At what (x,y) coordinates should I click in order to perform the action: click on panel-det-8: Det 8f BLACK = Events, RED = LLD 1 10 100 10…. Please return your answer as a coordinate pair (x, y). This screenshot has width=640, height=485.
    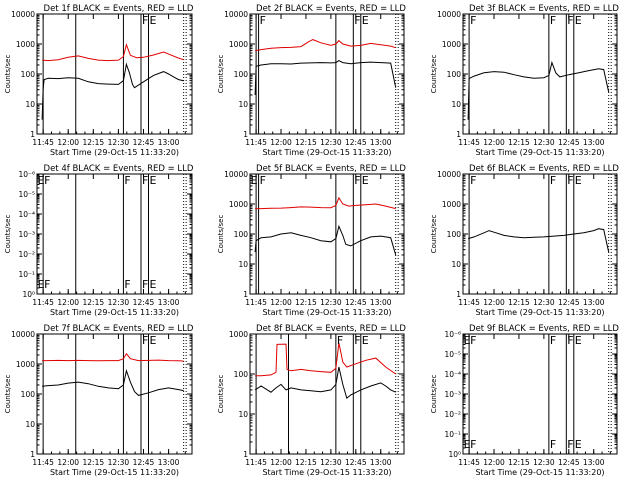
    Looking at the image, I should click on (311, 400).